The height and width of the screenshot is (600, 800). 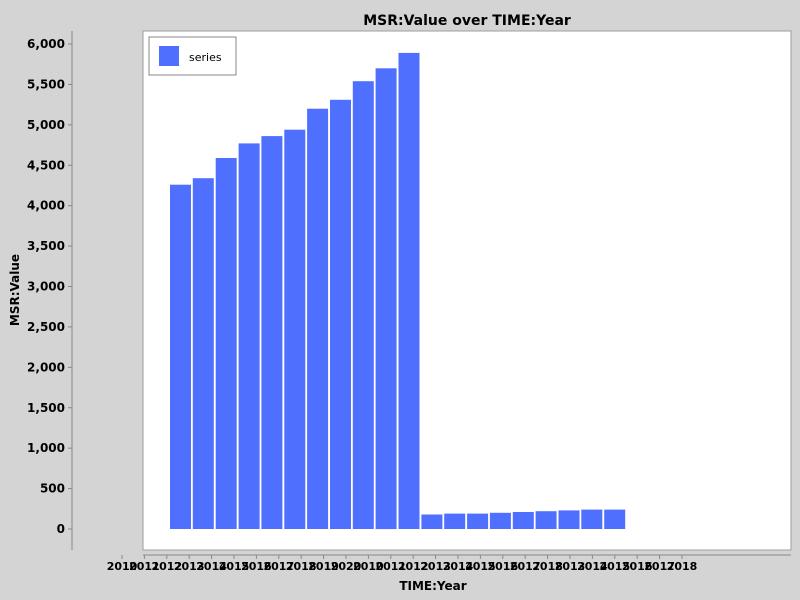 What do you see at coordinates (46, 287) in the screenshot?
I see `y-tick-label: 3,000` at bounding box center [46, 287].